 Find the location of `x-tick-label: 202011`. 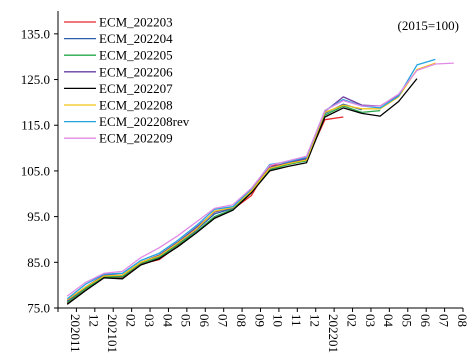

x-tick-label: 202011 is located at coordinates (75, 333).